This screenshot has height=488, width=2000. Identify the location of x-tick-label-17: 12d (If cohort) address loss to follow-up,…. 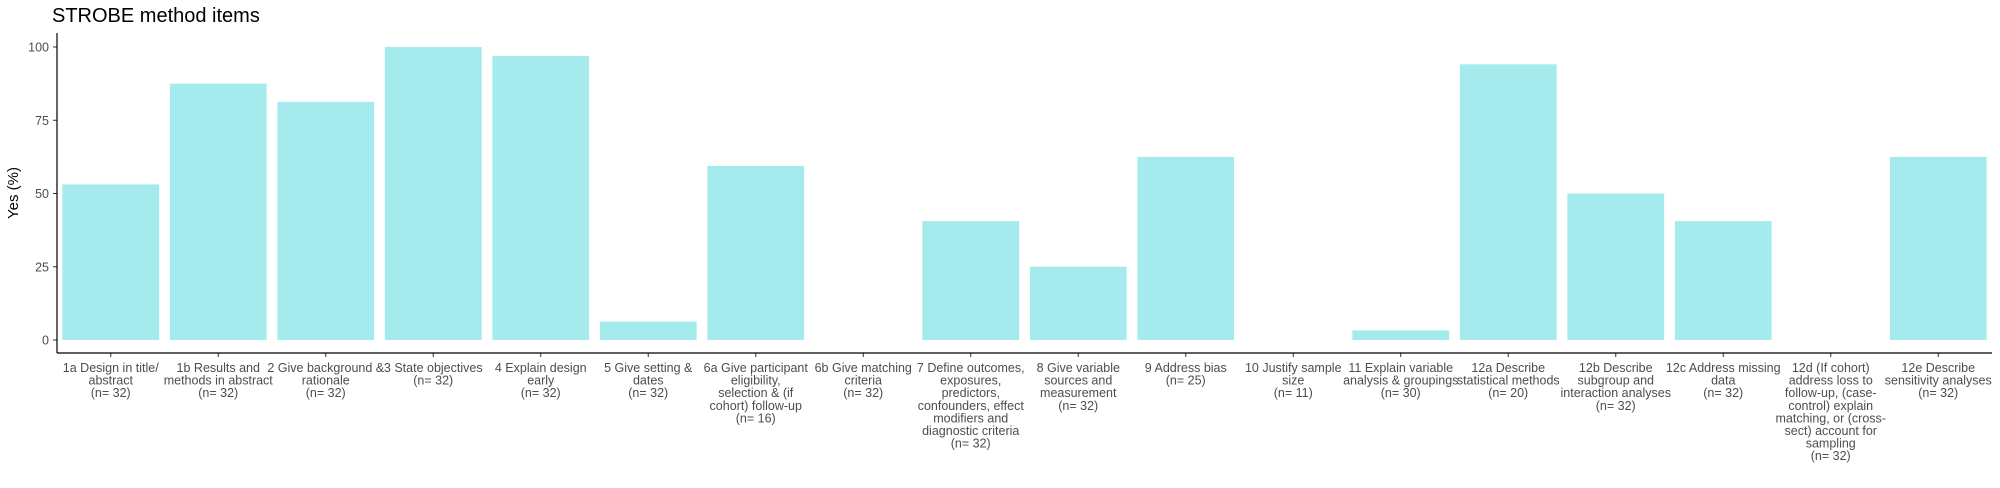
(1831, 412).